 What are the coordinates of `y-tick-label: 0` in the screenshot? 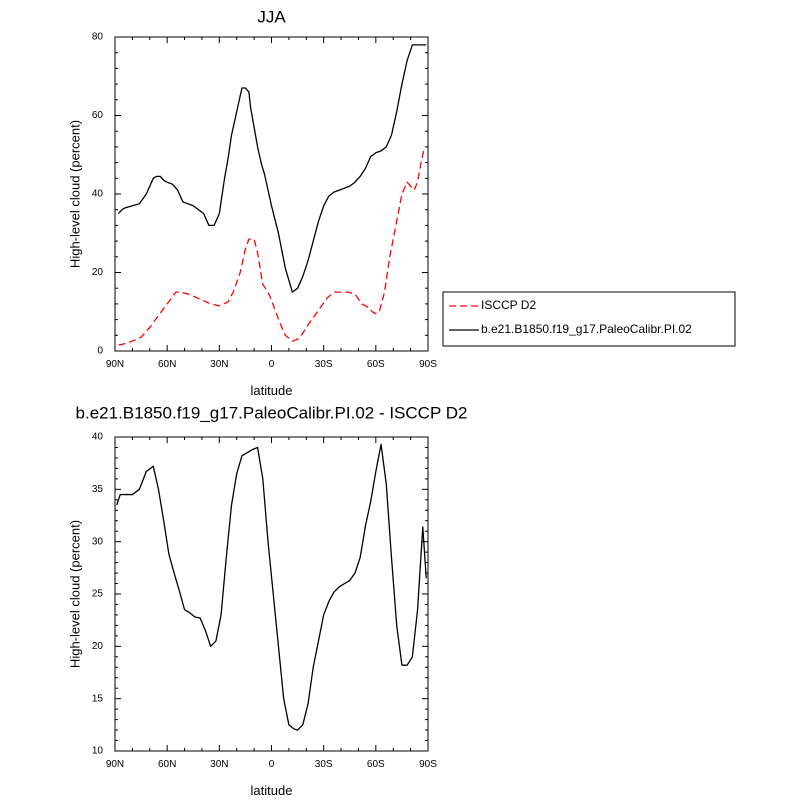 It's located at (100, 351).